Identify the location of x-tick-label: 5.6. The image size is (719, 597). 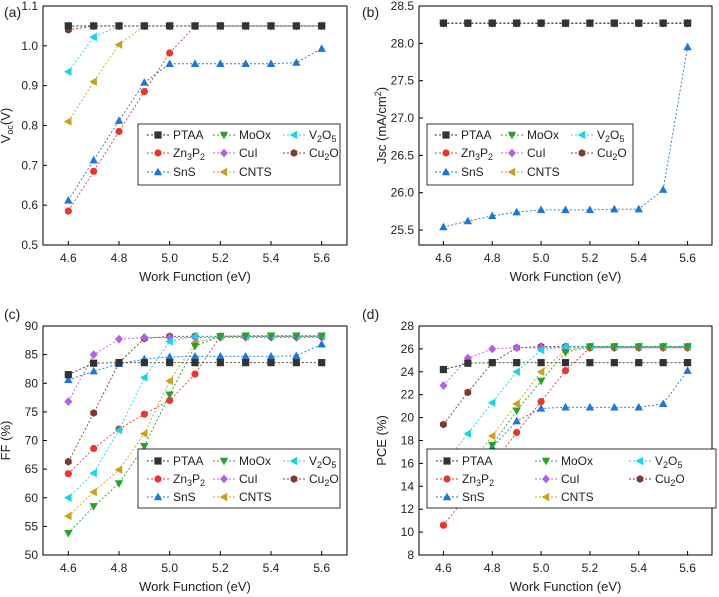
(321, 568).